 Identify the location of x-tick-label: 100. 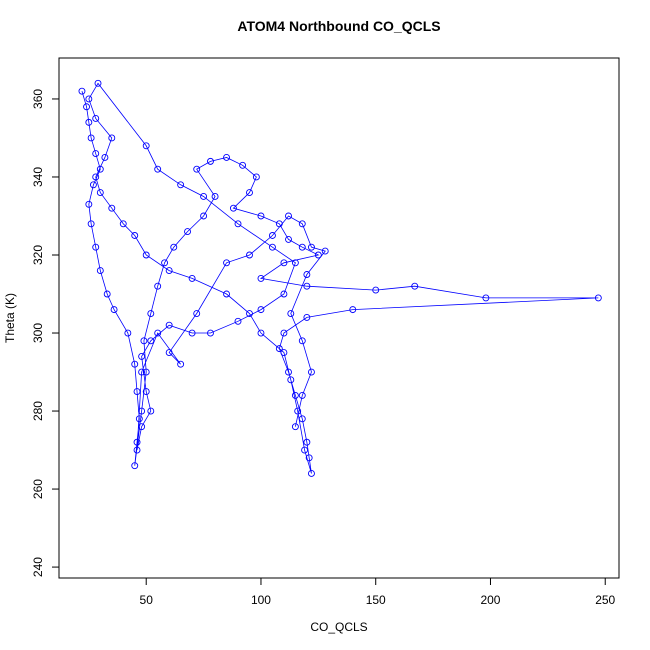
(261, 600).